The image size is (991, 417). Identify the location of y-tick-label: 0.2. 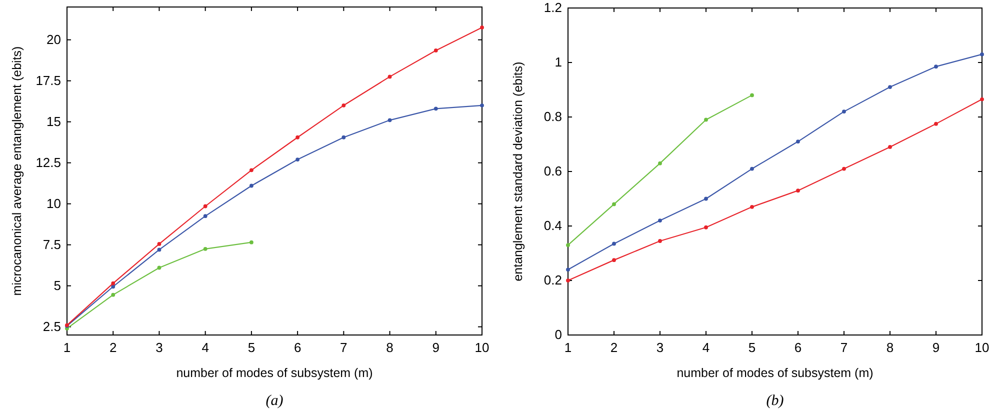
(553, 280).